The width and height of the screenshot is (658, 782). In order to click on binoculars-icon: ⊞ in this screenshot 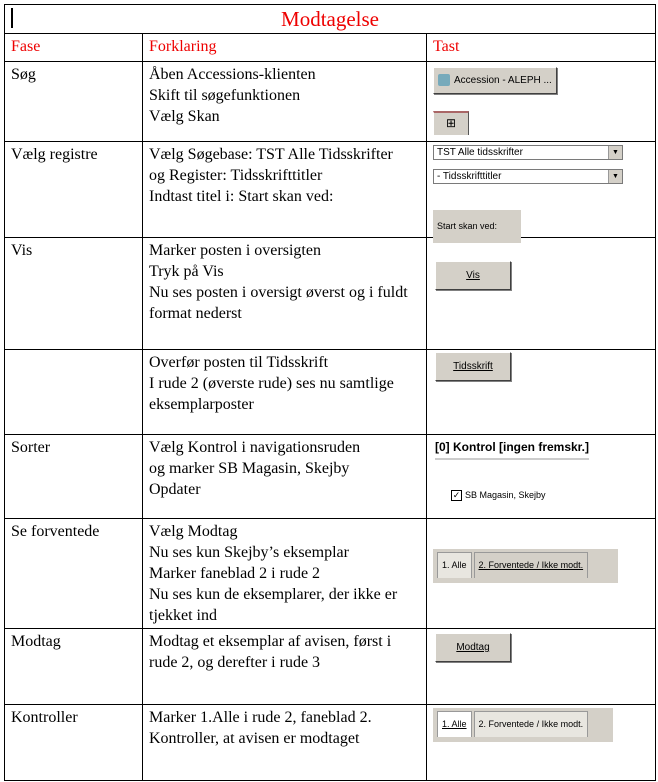, I will do `click(451, 123)`.